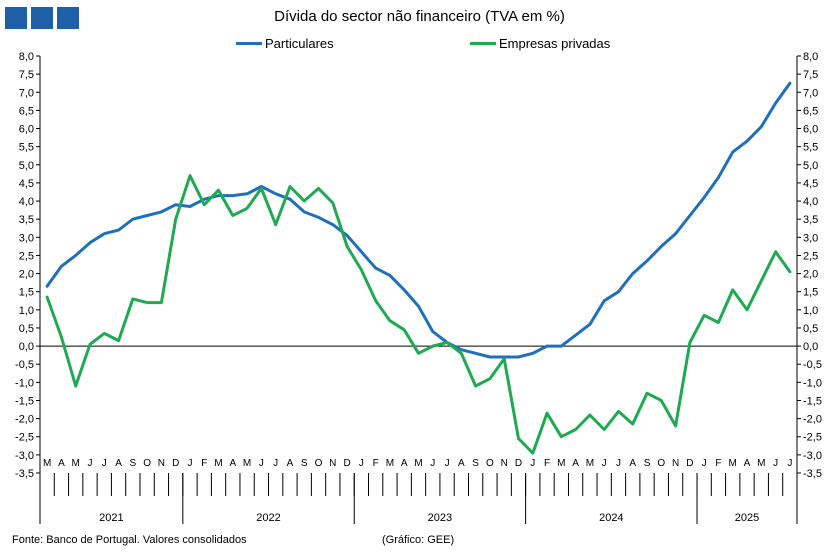 The height and width of the screenshot is (559, 839). Describe the element at coordinates (810, 57) in the screenshot. I see `y-tick-label-right: 8,0` at that location.